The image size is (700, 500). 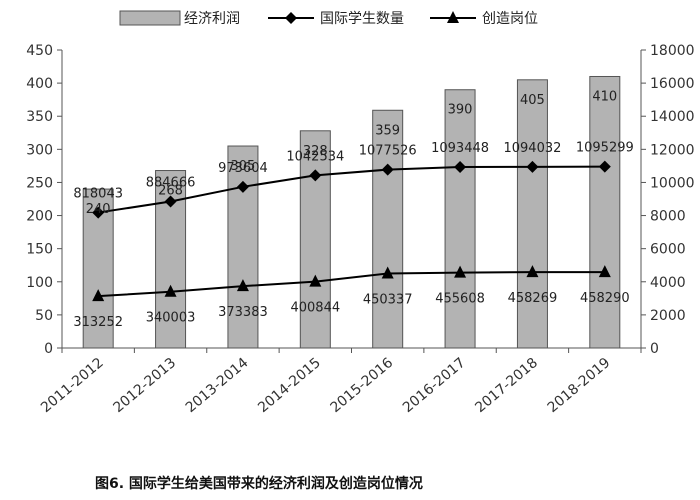 I want to click on bar-value-label: 268, so click(x=170, y=191).